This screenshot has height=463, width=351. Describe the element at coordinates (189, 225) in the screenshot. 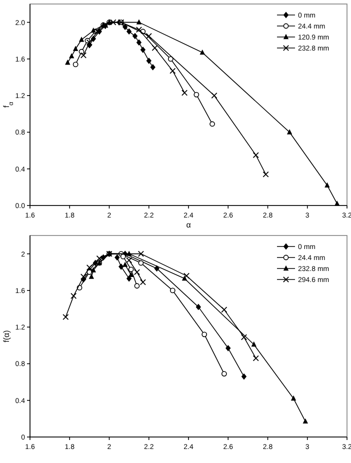

I see `x-axis-title: α` at that location.